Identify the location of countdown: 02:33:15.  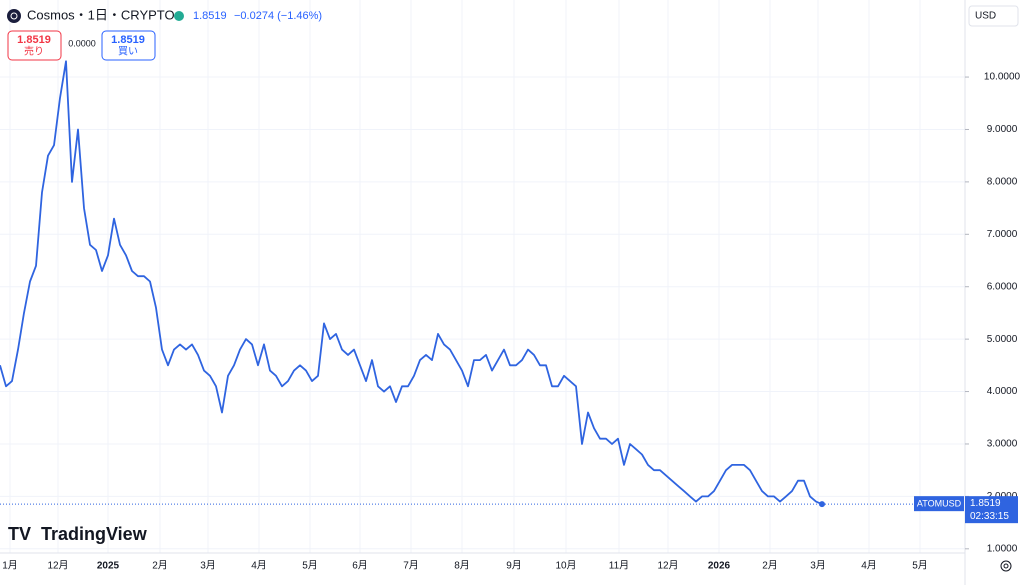
(989, 516).